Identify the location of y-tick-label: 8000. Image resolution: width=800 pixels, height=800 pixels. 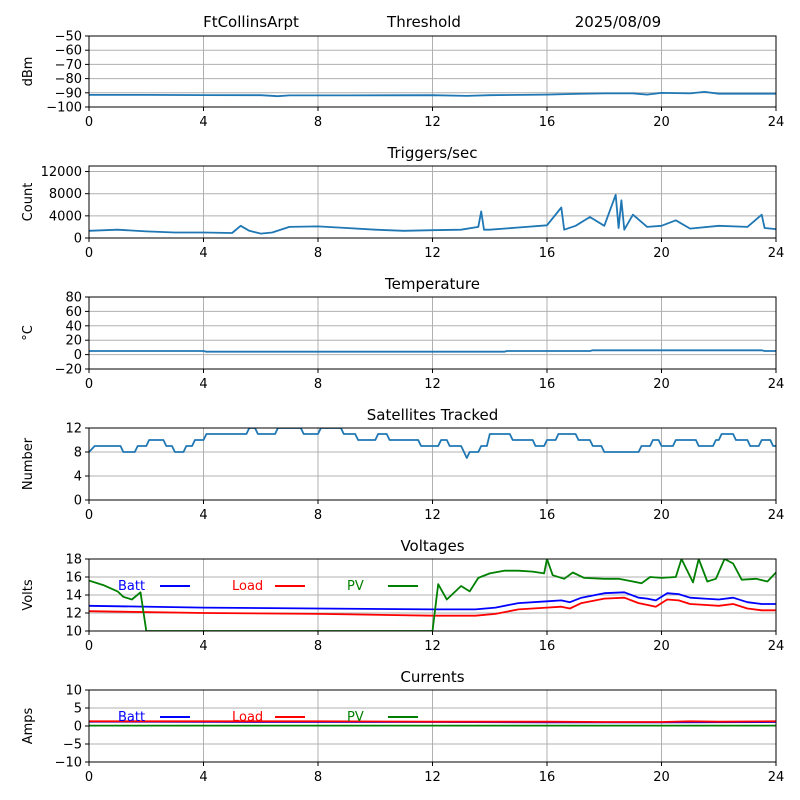
(65, 194).